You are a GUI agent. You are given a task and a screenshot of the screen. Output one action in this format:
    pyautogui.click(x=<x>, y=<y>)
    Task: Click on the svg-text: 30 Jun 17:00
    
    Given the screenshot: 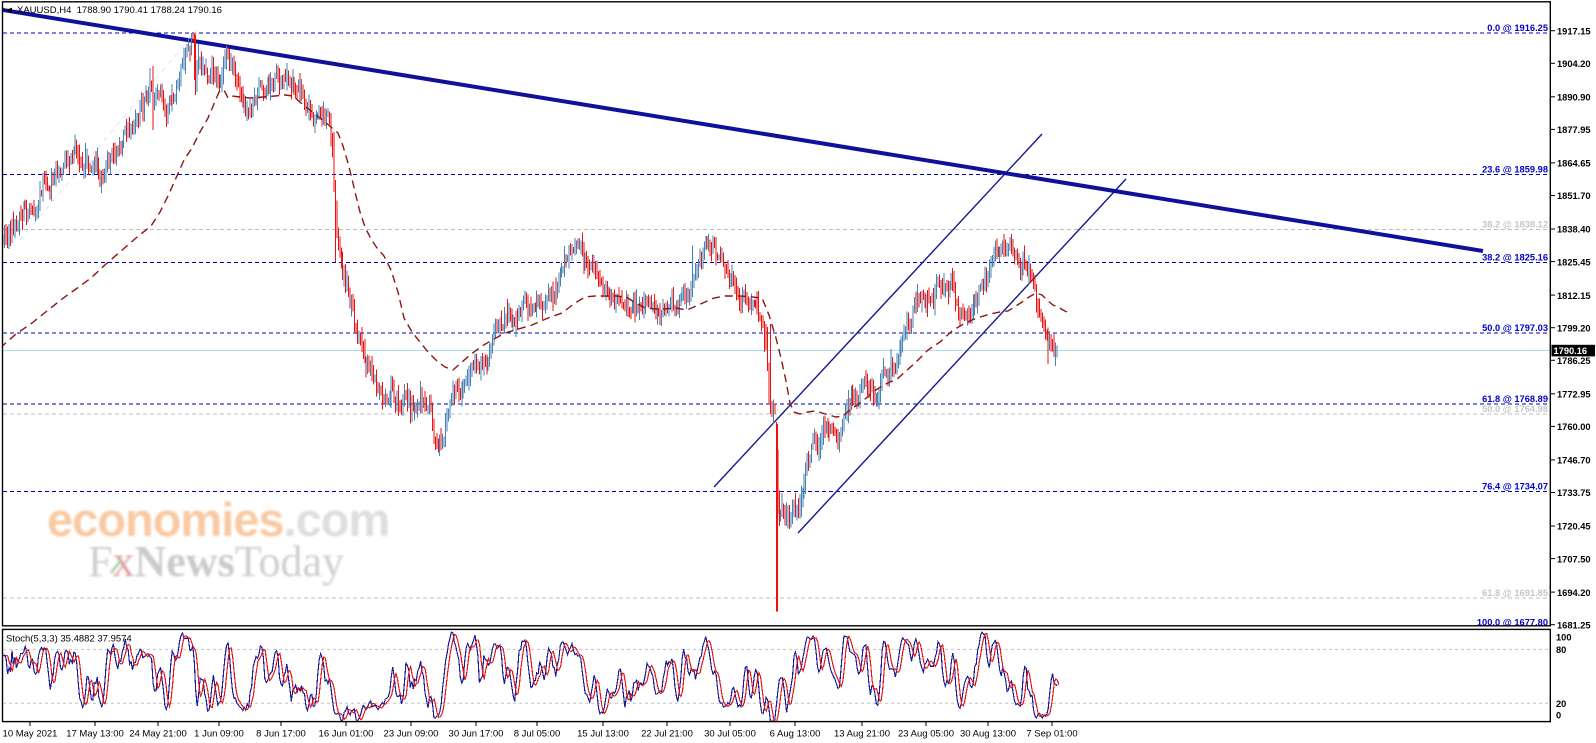 What is the action you would take?
    pyautogui.click(x=476, y=734)
    